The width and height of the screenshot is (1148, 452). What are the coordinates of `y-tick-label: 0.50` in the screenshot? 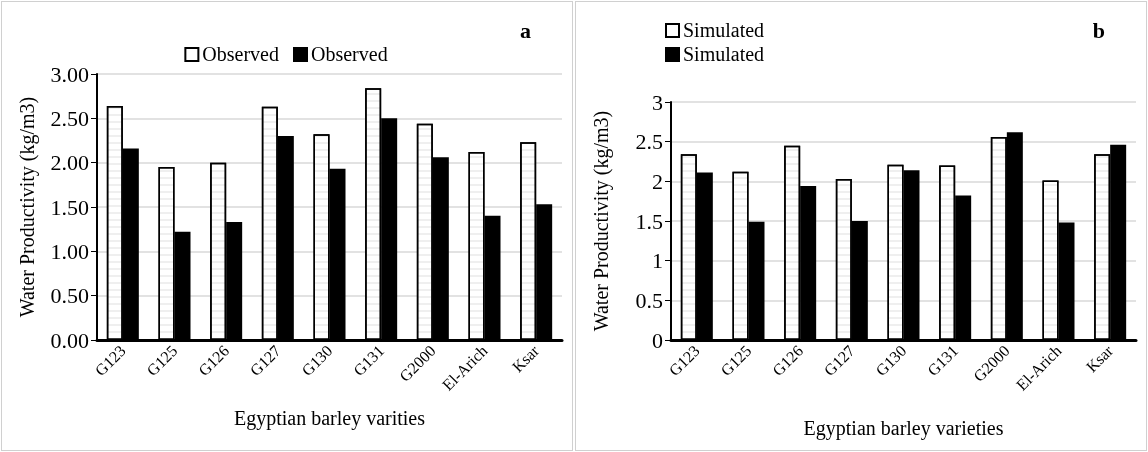 It's located at (69, 296).